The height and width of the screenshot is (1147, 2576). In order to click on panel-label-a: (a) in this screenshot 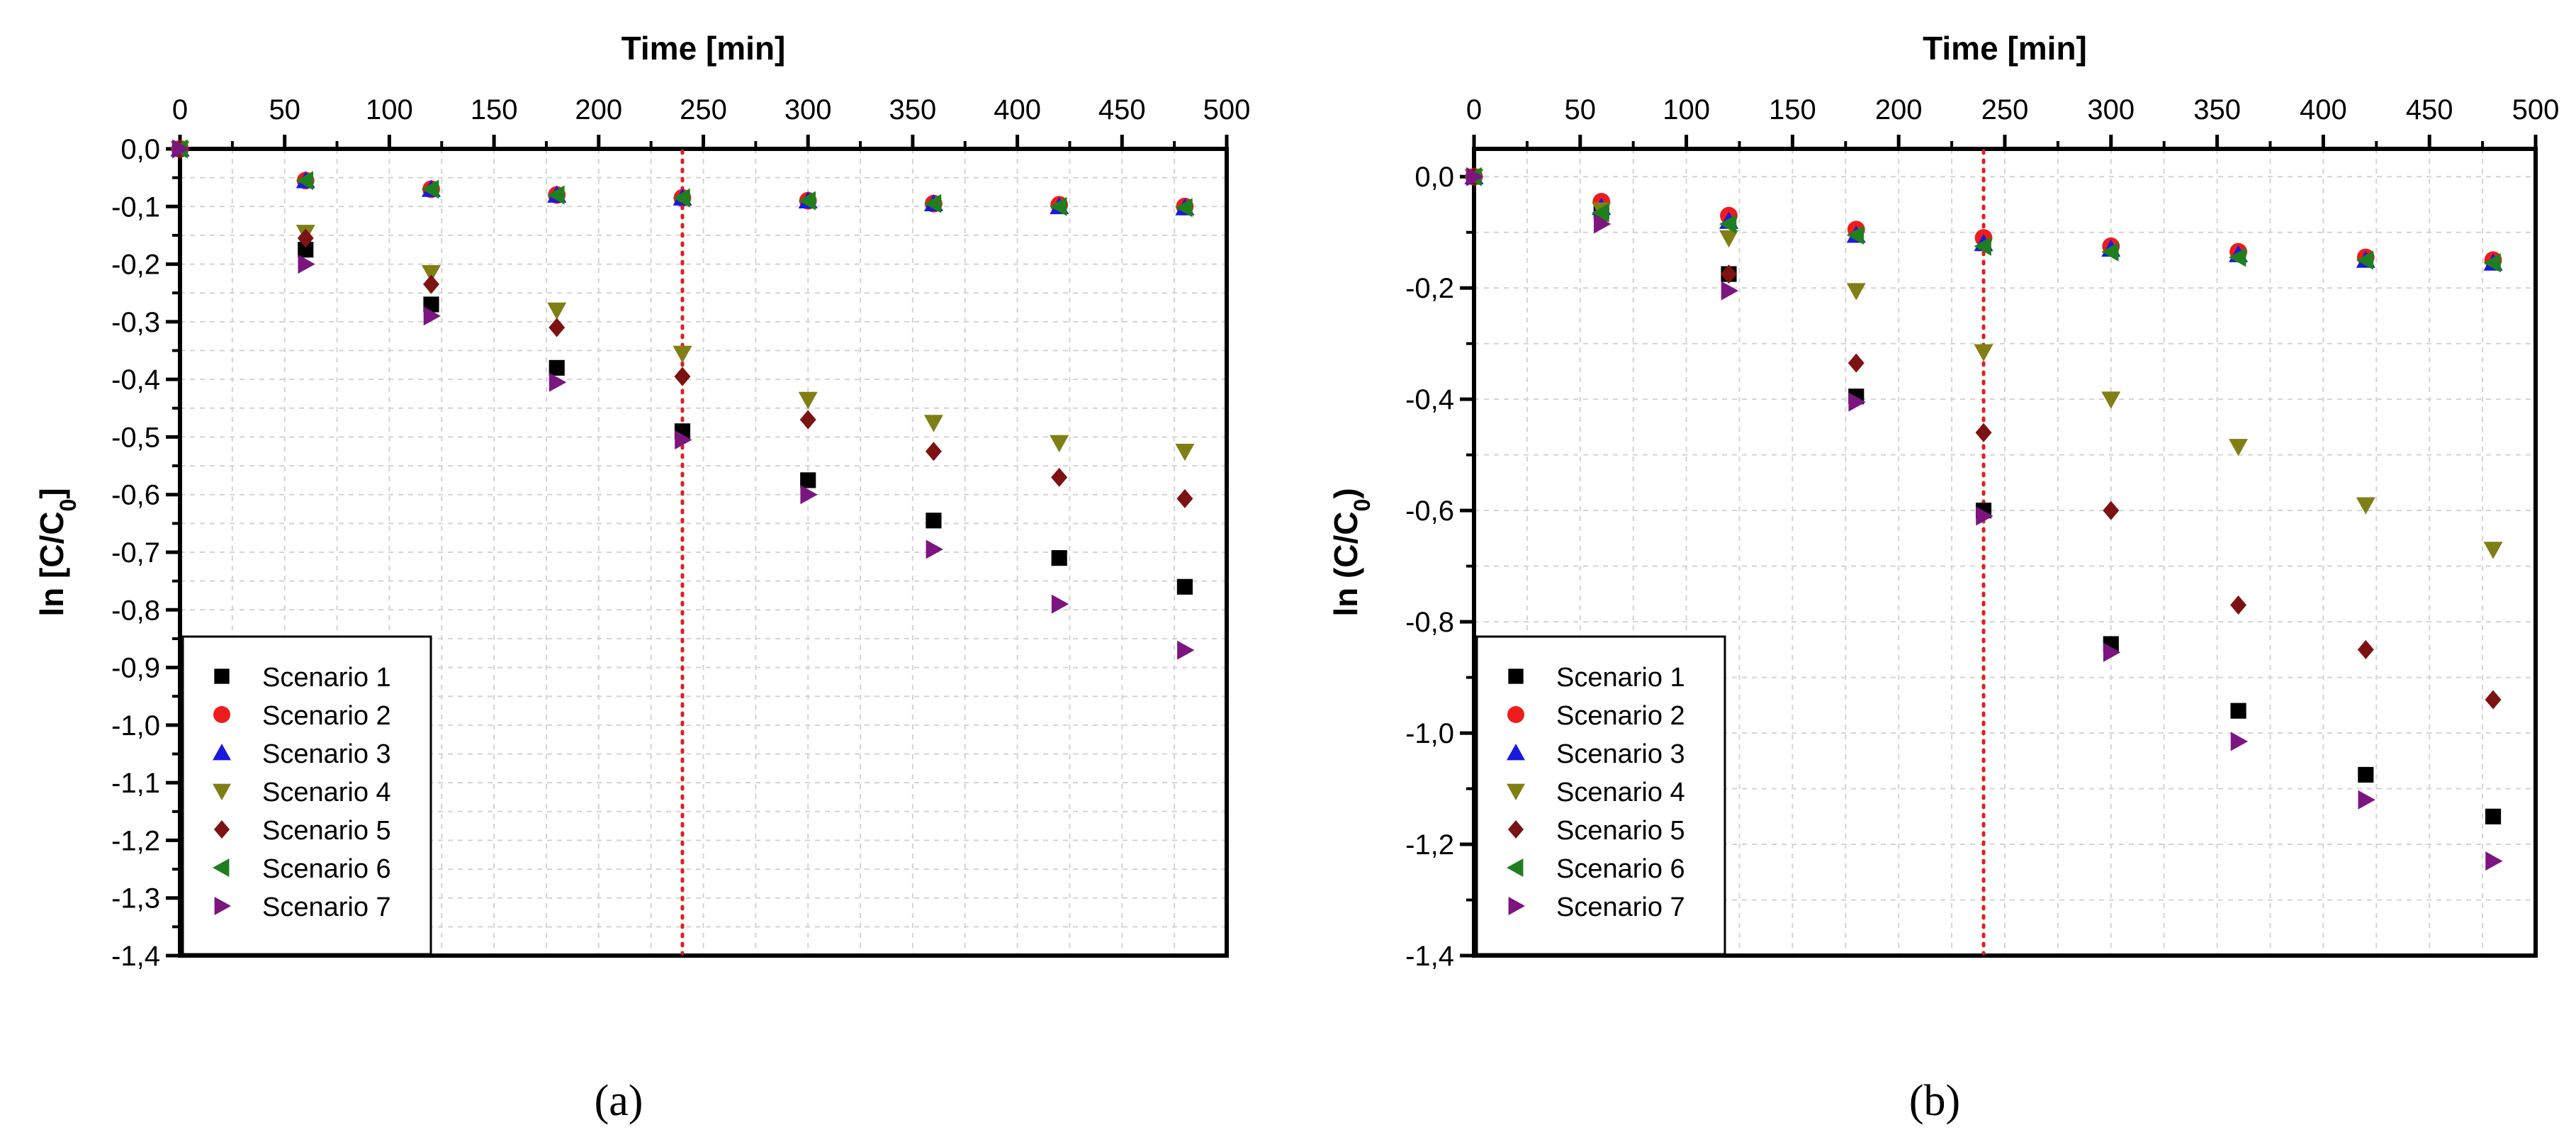, I will do `click(619, 1101)`.